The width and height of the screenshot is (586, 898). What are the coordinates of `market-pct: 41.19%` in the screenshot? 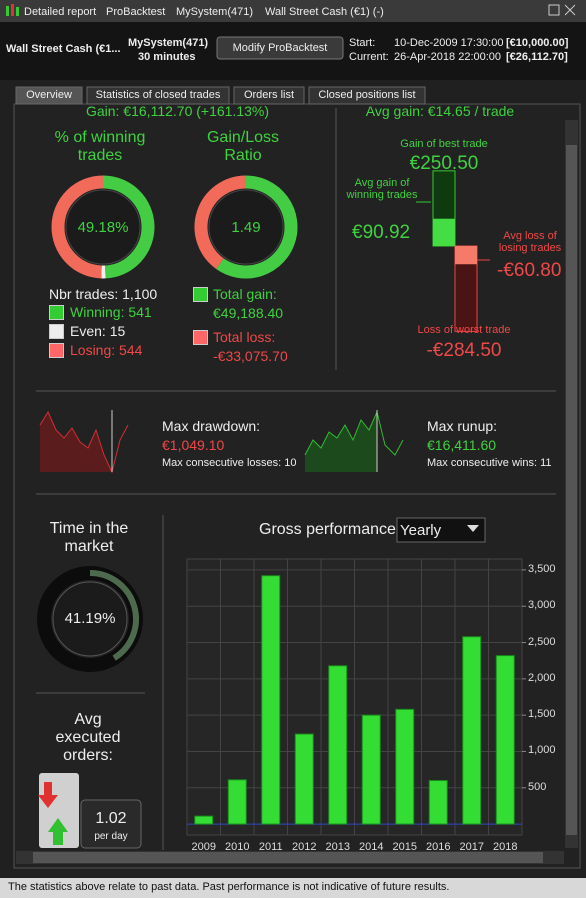 It's located at (90, 618).